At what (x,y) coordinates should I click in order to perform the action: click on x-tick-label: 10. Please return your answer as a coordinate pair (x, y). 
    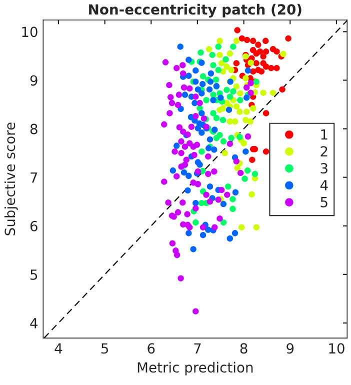
    Looking at the image, I should click on (336, 348).